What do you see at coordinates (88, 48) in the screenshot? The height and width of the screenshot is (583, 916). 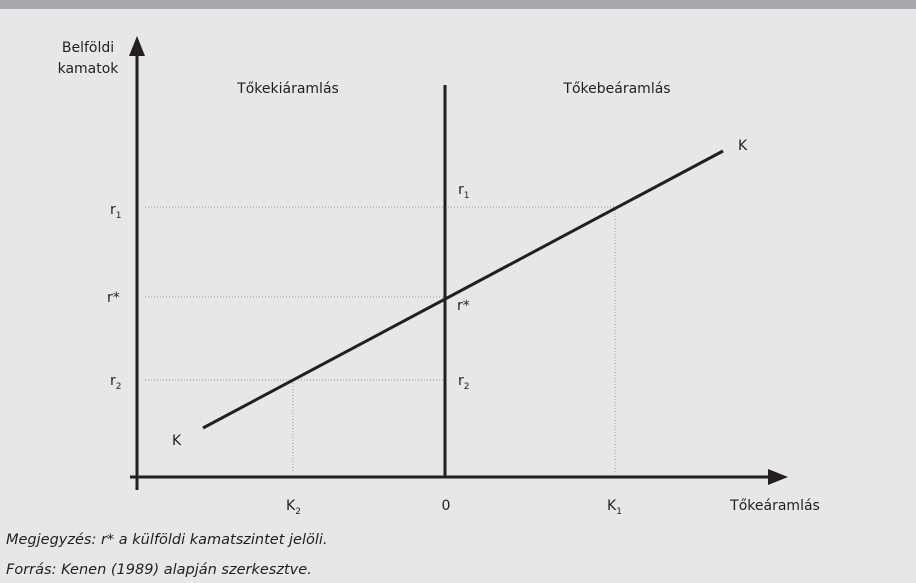 I see `y-axis-label: Belföldi` at bounding box center [88, 48].